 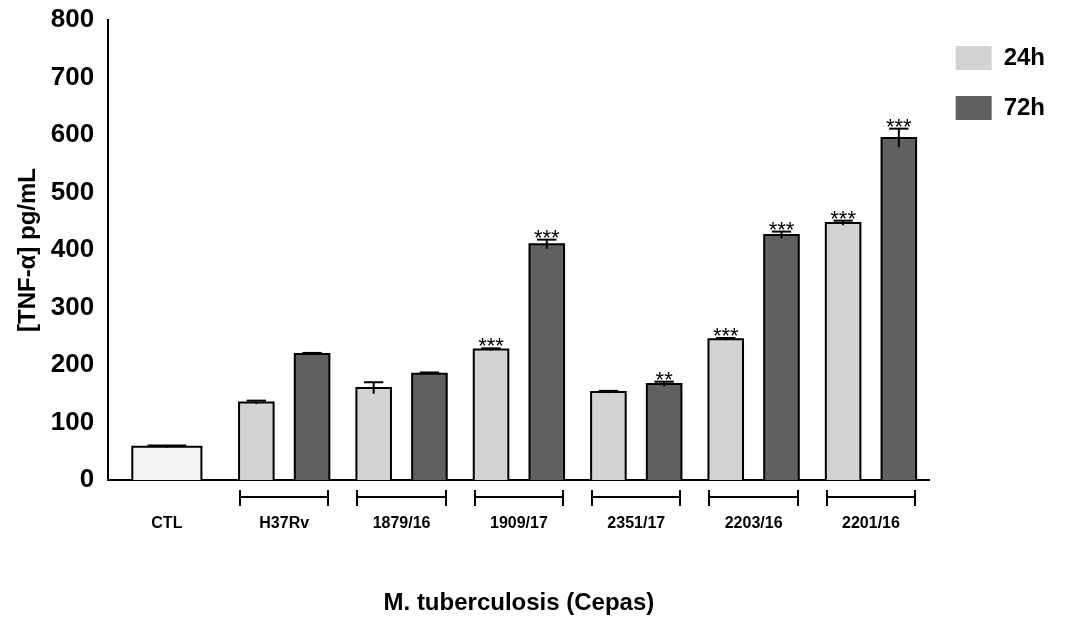 I want to click on x-tick-label: 2201/16, so click(x=871, y=523).